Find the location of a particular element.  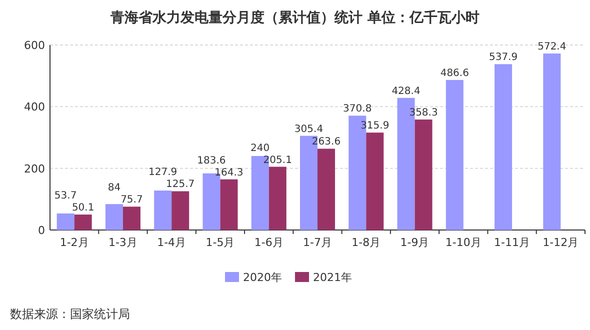

data-label: 263.6 is located at coordinates (326, 142).